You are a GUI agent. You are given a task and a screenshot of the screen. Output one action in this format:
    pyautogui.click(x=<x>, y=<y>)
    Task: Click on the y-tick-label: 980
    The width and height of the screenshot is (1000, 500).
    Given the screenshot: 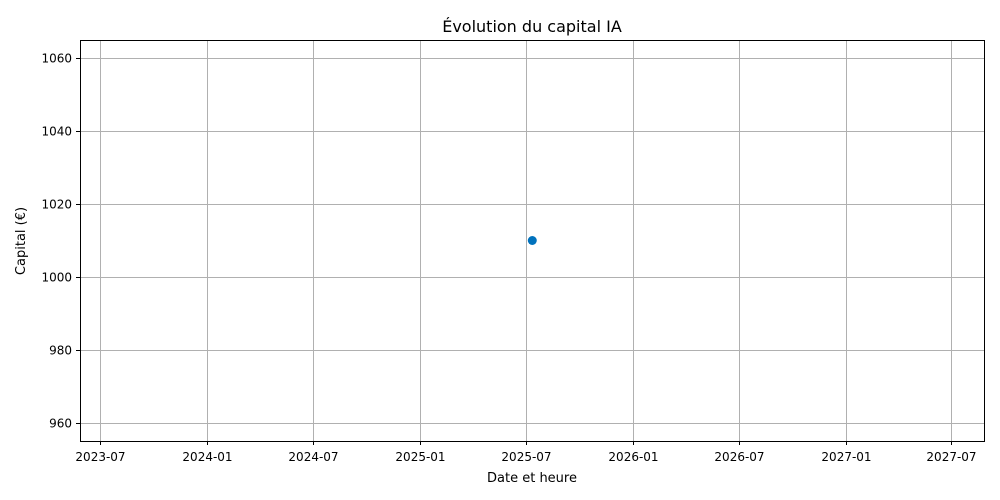 What is the action you would take?
    pyautogui.click(x=60, y=351)
    